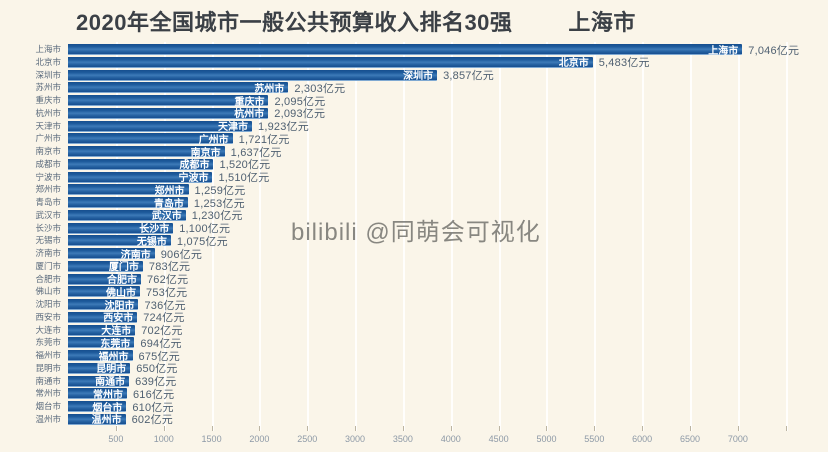 The height and width of the screenshot is (458, 828). What do you see at coordinates (167, 292) in the screenshot?
I see `bar-value-label: 753亿元` at bounding box center [167, 292].